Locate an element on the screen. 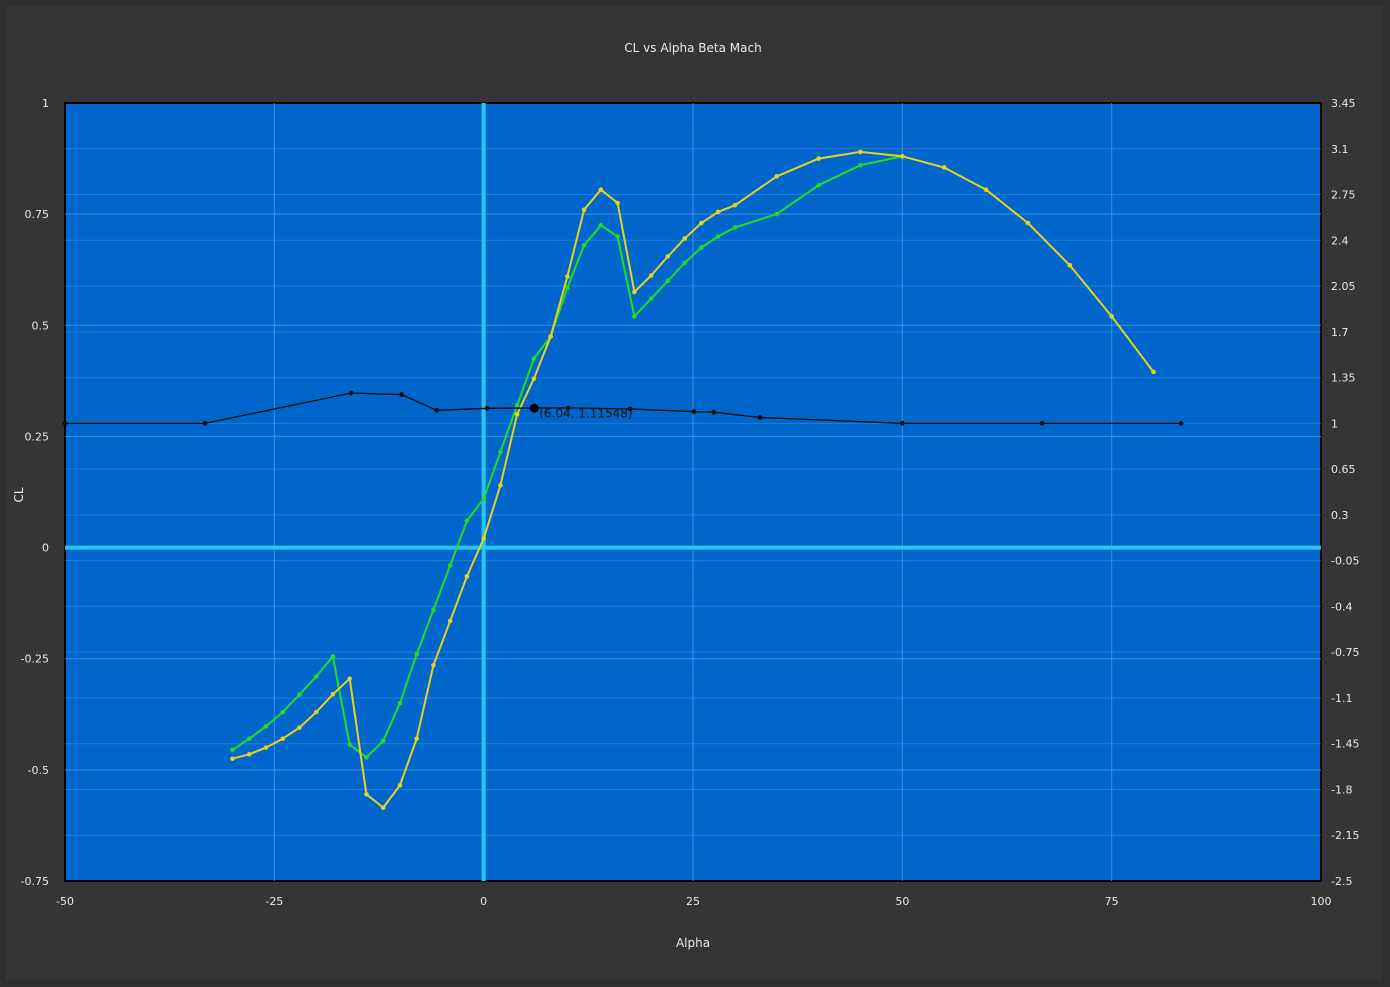 The height and width of the screenshot is (987, 1390). y2-tick-label: 0.3 is located at coordinates (1340, 515).